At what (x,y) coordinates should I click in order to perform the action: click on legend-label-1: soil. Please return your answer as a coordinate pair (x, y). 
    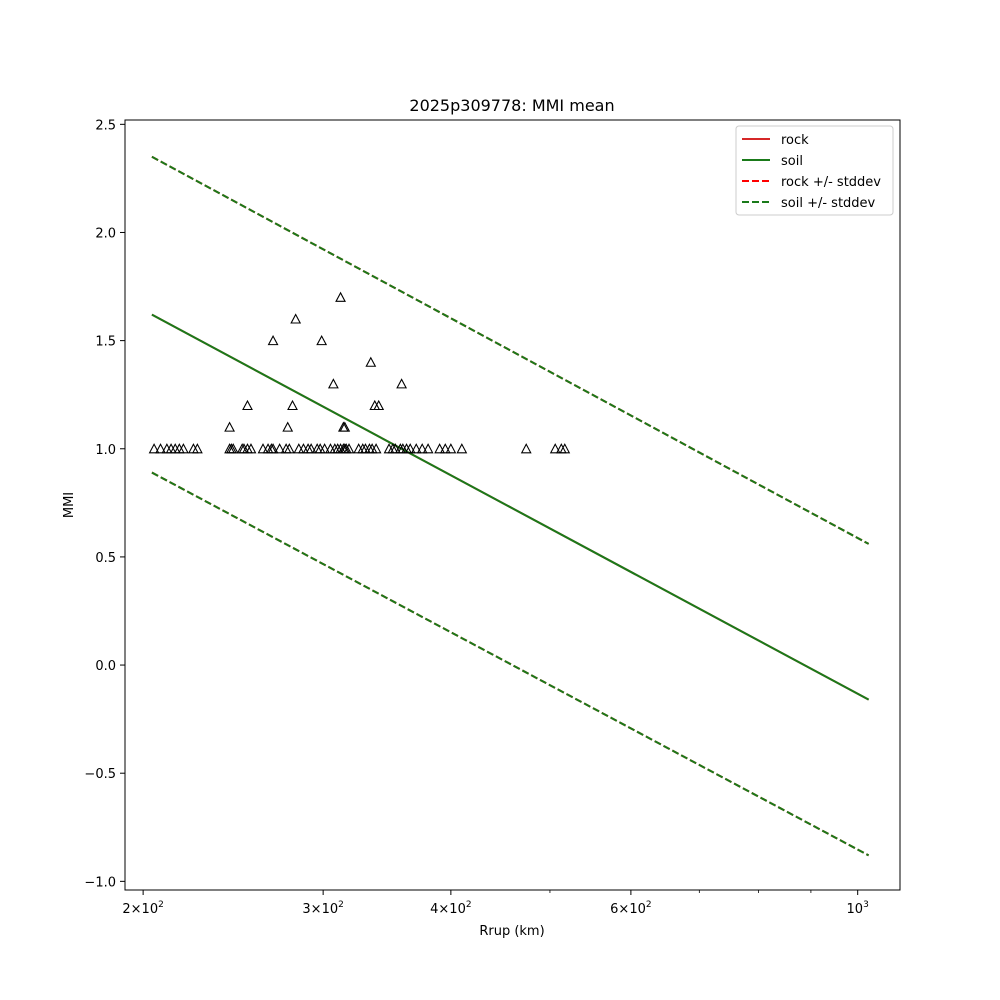
    Looking at the image, I should click on (792, 161).